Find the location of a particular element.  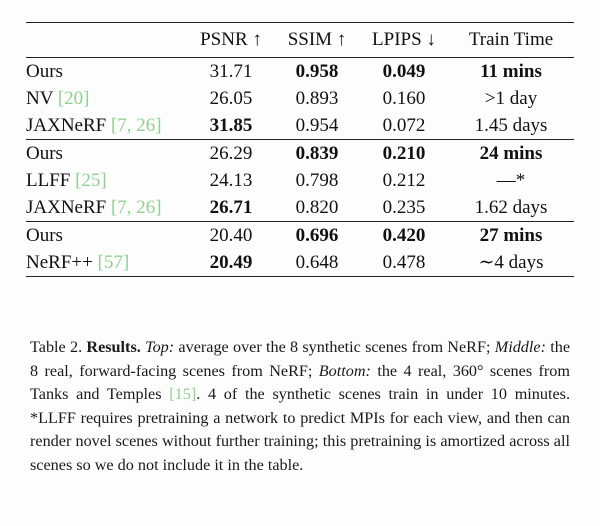

table-row: Ours 20.40 0.696 0.420 27 mins is located at coordinates (300, 235).